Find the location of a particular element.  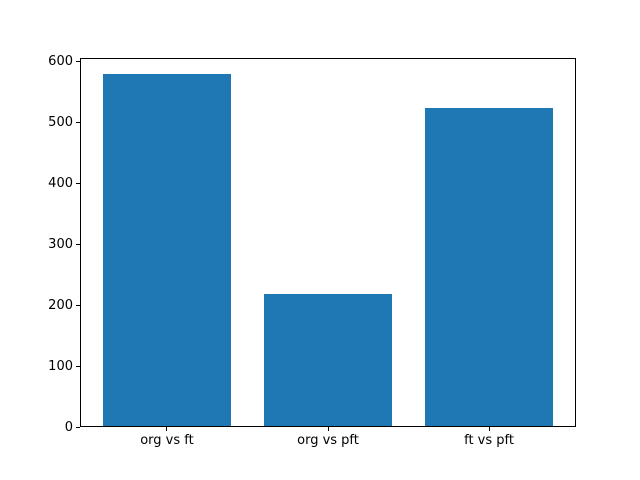

y-tick-label: 500 is located at coordinates (60, 123).